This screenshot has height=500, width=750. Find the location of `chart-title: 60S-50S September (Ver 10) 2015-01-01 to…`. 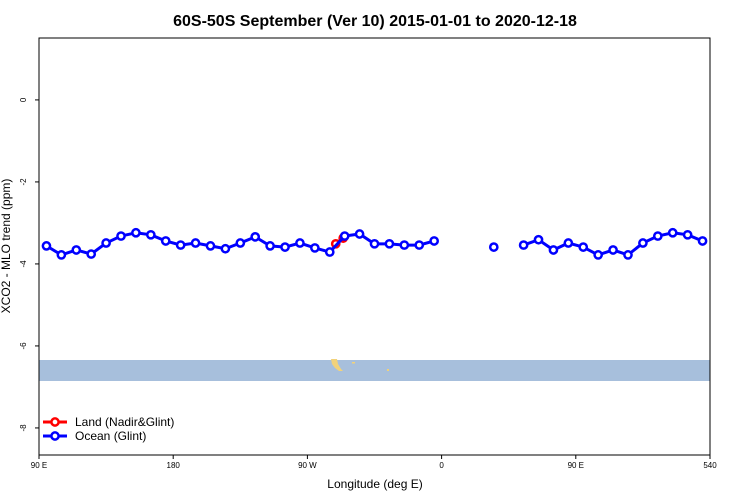

chart-title: 60S-50S September (Ver 10) 2015-01-01 to… is located at coordinates (375, 21).